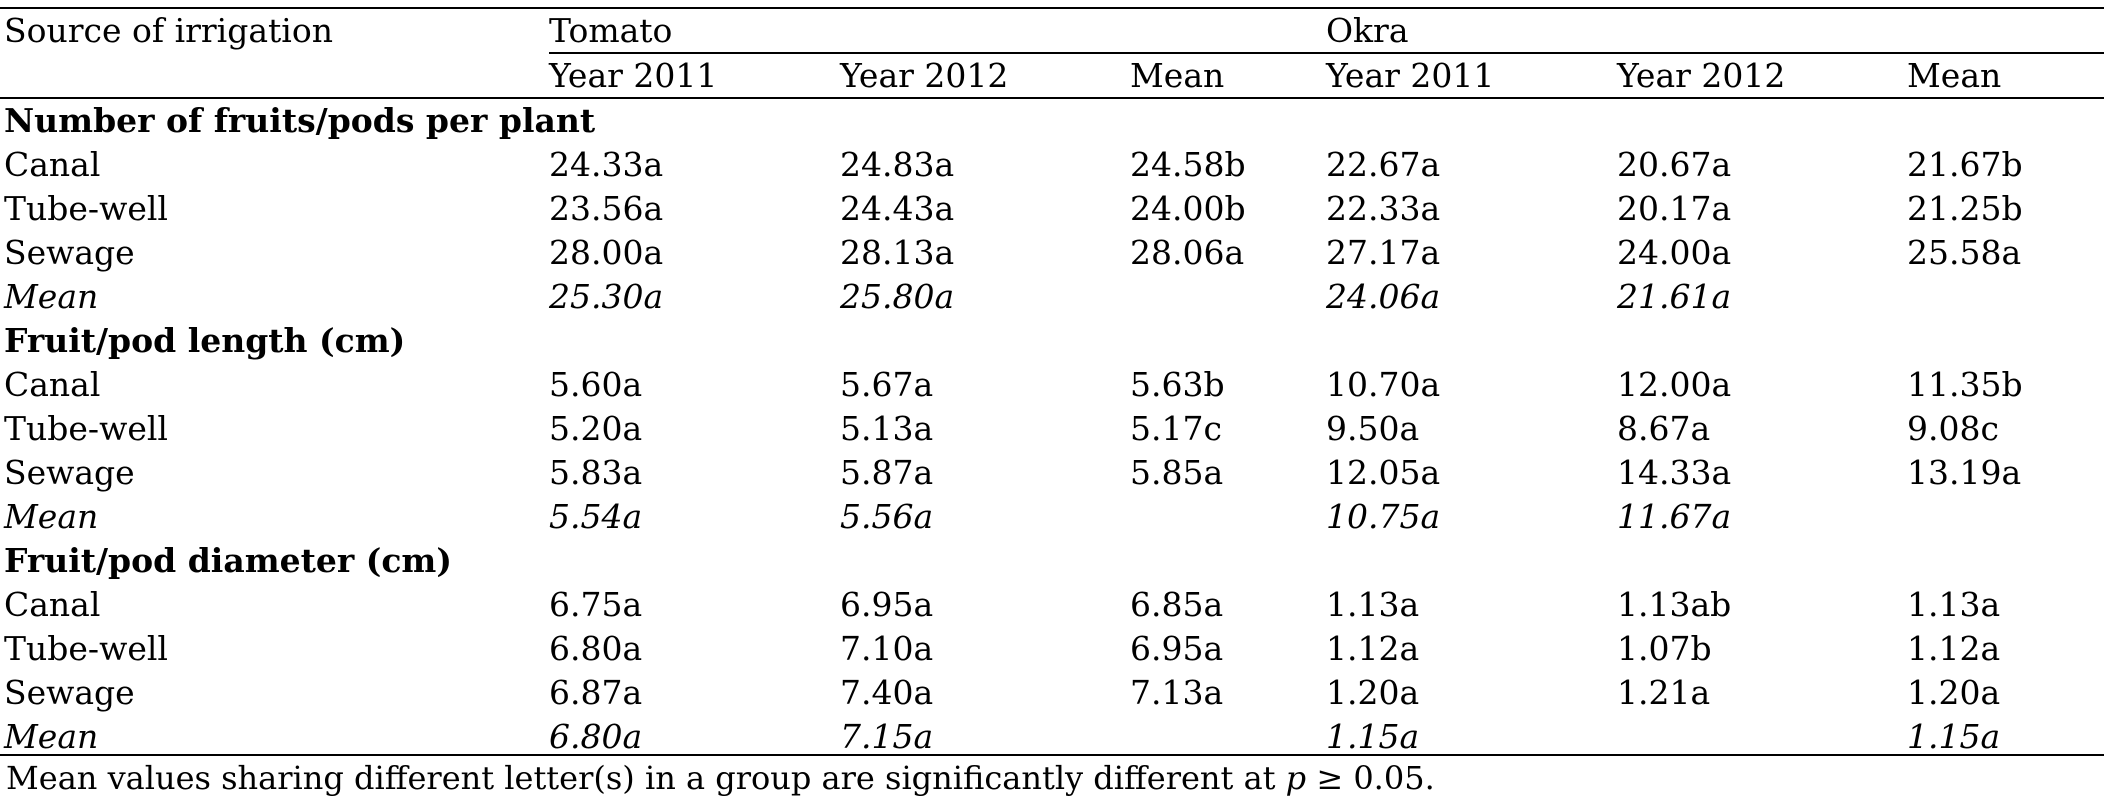 This screenshot has height=807, width=2106. What do you see at coordinates (1177, 472) in the screenshot?
I see `table-cell: 5.85a` at bounding box center [1177, 472].